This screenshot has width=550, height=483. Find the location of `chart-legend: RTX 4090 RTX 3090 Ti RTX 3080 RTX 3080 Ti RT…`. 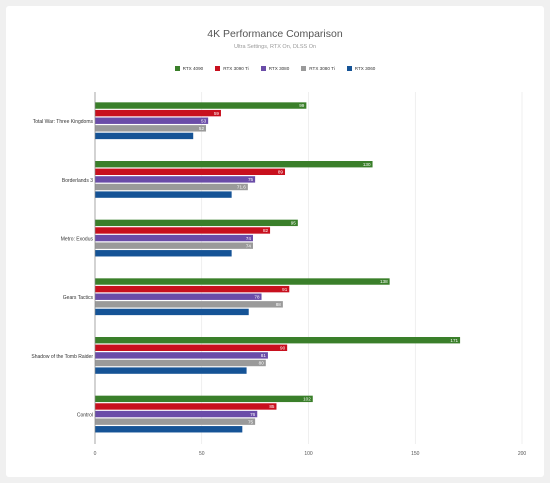

chart-legend: RTX 4090 RTX 3090 Ti RTX 3080 RTX 3080 Ti RT… is located at coordinates (275, 68).